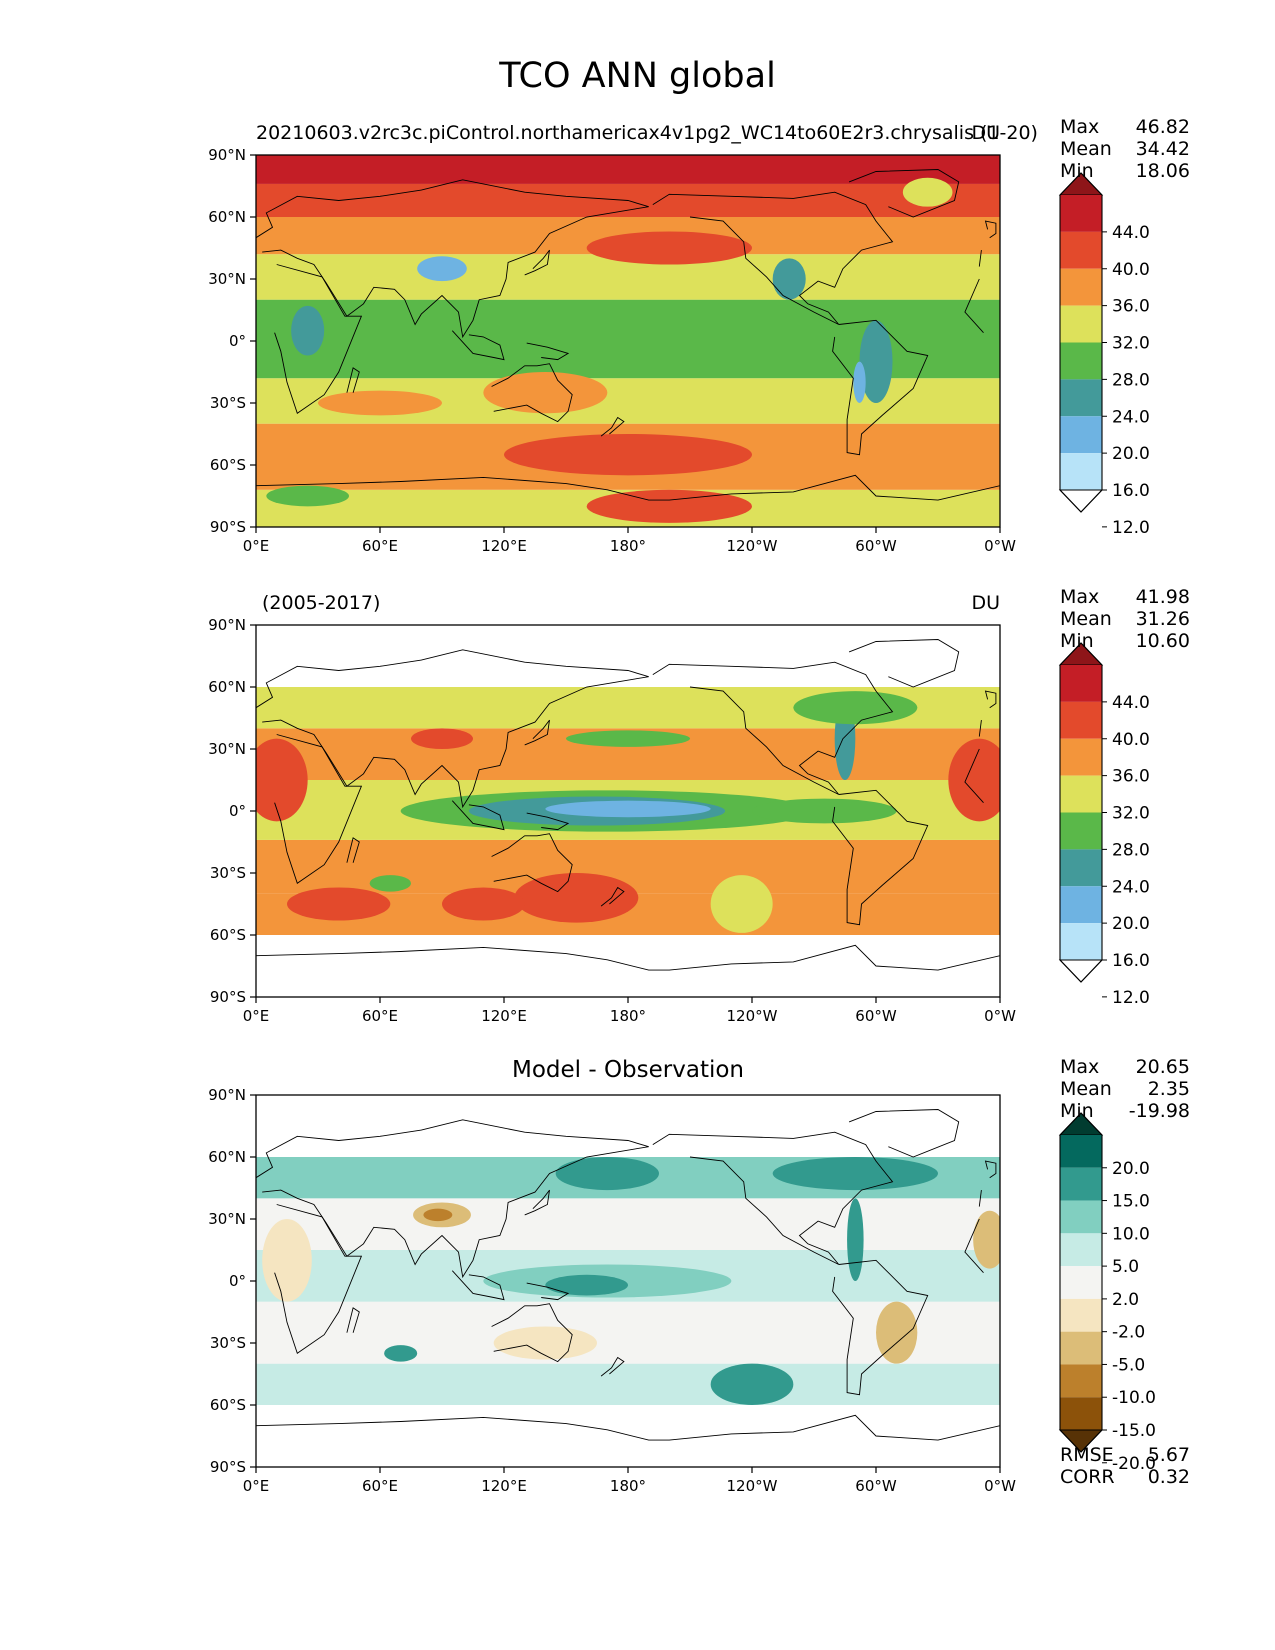 The width and height of the screenshot is (1275, 1650). What do you see at coordinates (612, 896) in the screenshot?
I see `coastline-new-zealand` at bounding box center [612, 896].